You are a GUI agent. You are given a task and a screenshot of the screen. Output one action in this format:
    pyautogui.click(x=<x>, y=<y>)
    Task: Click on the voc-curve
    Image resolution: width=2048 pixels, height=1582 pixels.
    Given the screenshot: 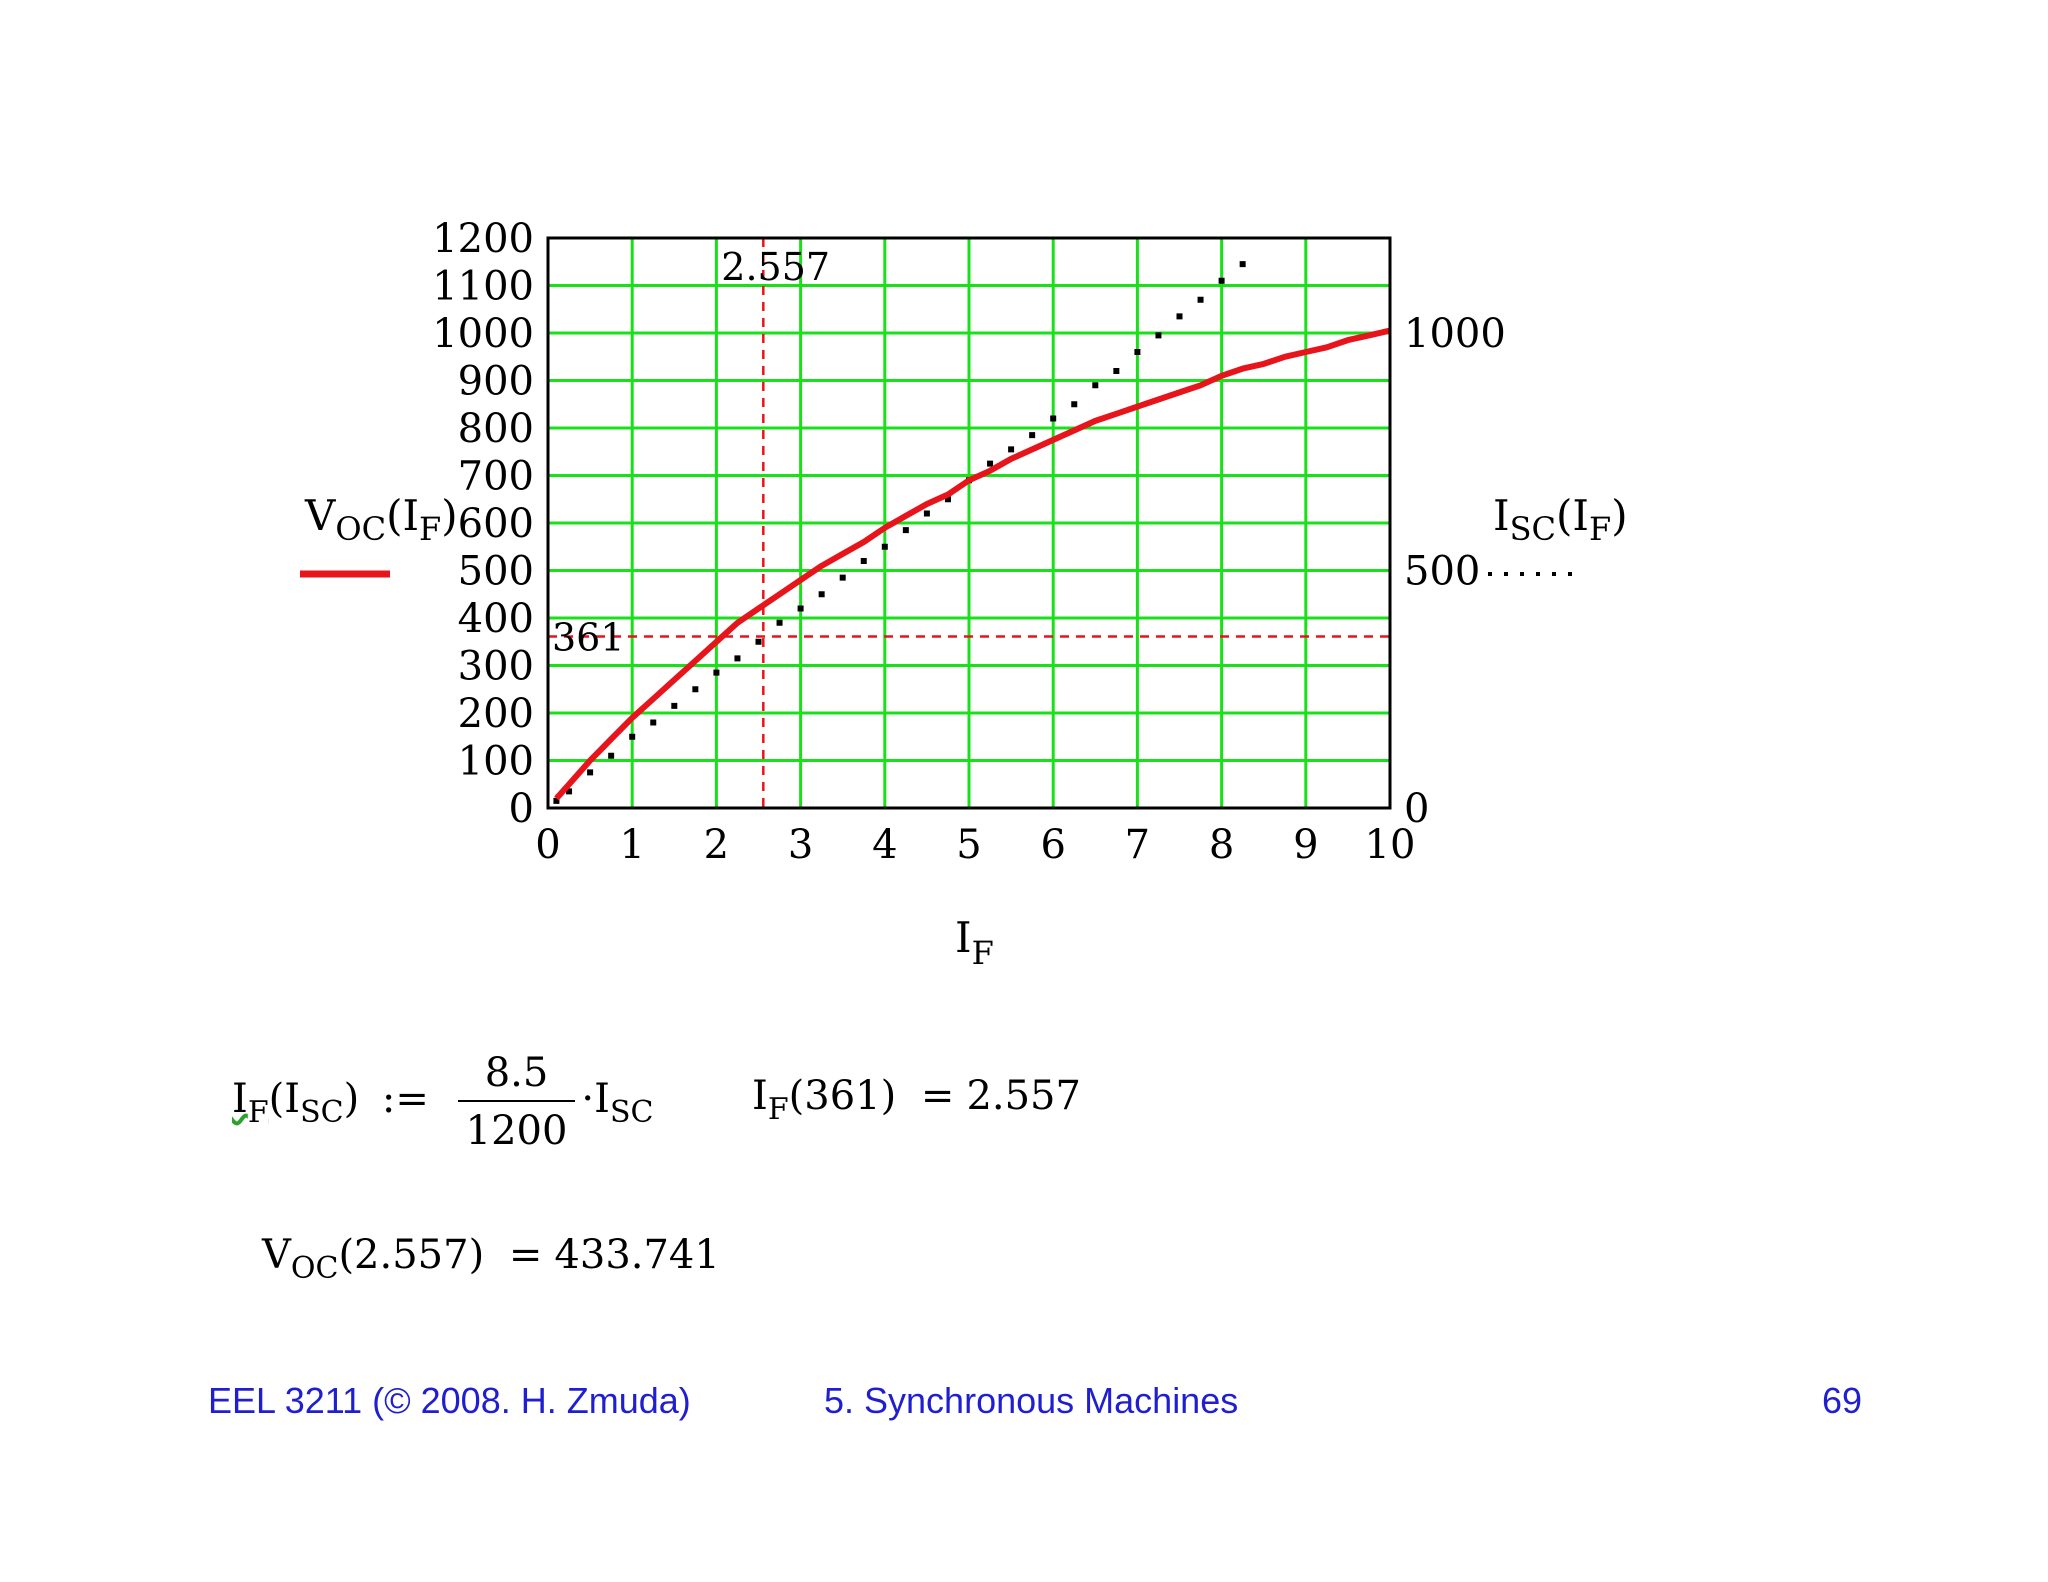 What is the action you would take?
    pyautogui.click(x=972, y=564)
    